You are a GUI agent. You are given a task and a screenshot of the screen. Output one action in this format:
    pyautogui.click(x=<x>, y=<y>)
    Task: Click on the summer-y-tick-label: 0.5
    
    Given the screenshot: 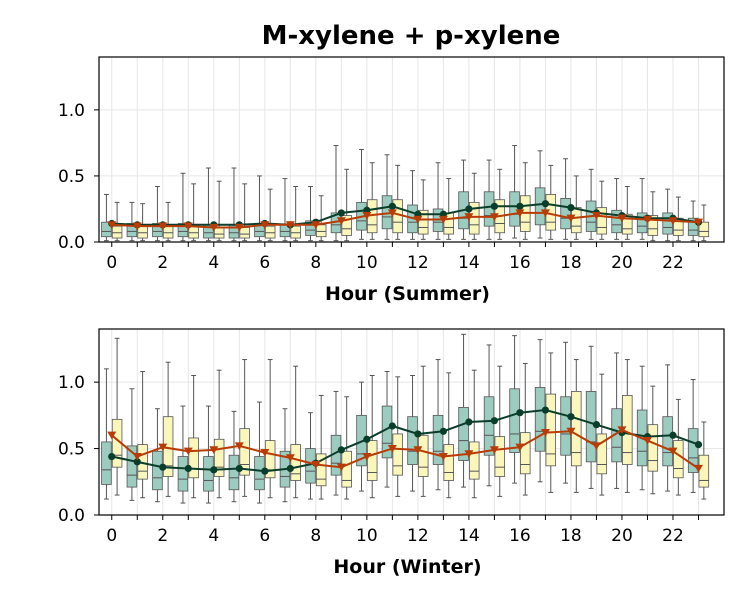 What is the action you would take?
    pyautogui.click(x=71, y=177)
    